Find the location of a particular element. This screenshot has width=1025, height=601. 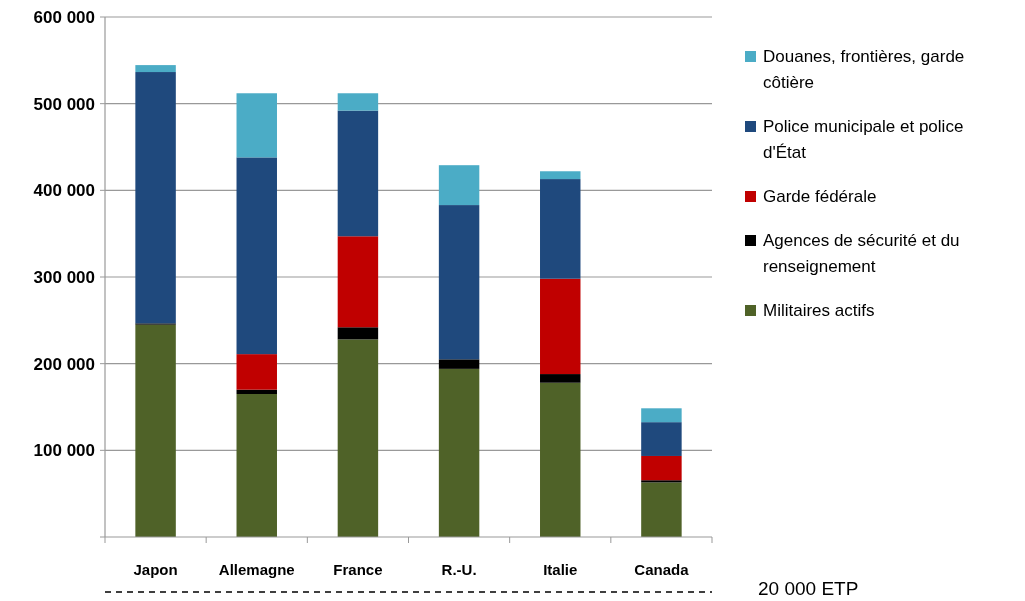

x-tick-label: Allemagne is located at coordinates (256, 569).